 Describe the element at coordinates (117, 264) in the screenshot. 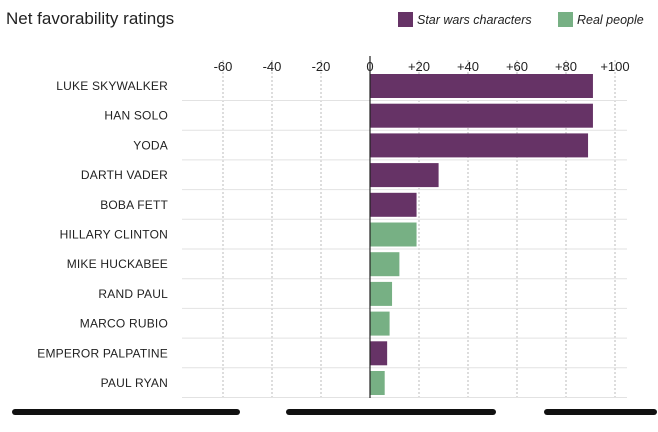

I see `category-label: MIKE HUCKABEE` at that location.